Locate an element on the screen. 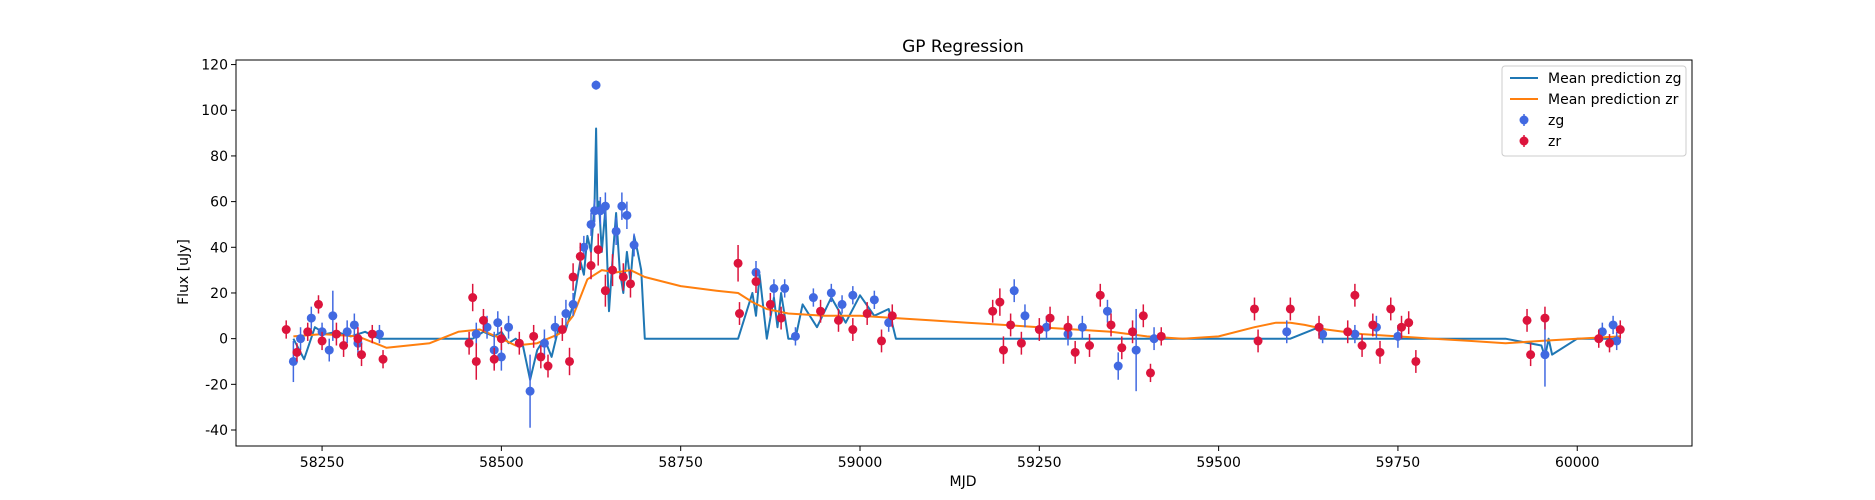 The height and width of the screenshot is (500, 1875). series-line-mean-prediction-zr is located at coordinates (957, 309).